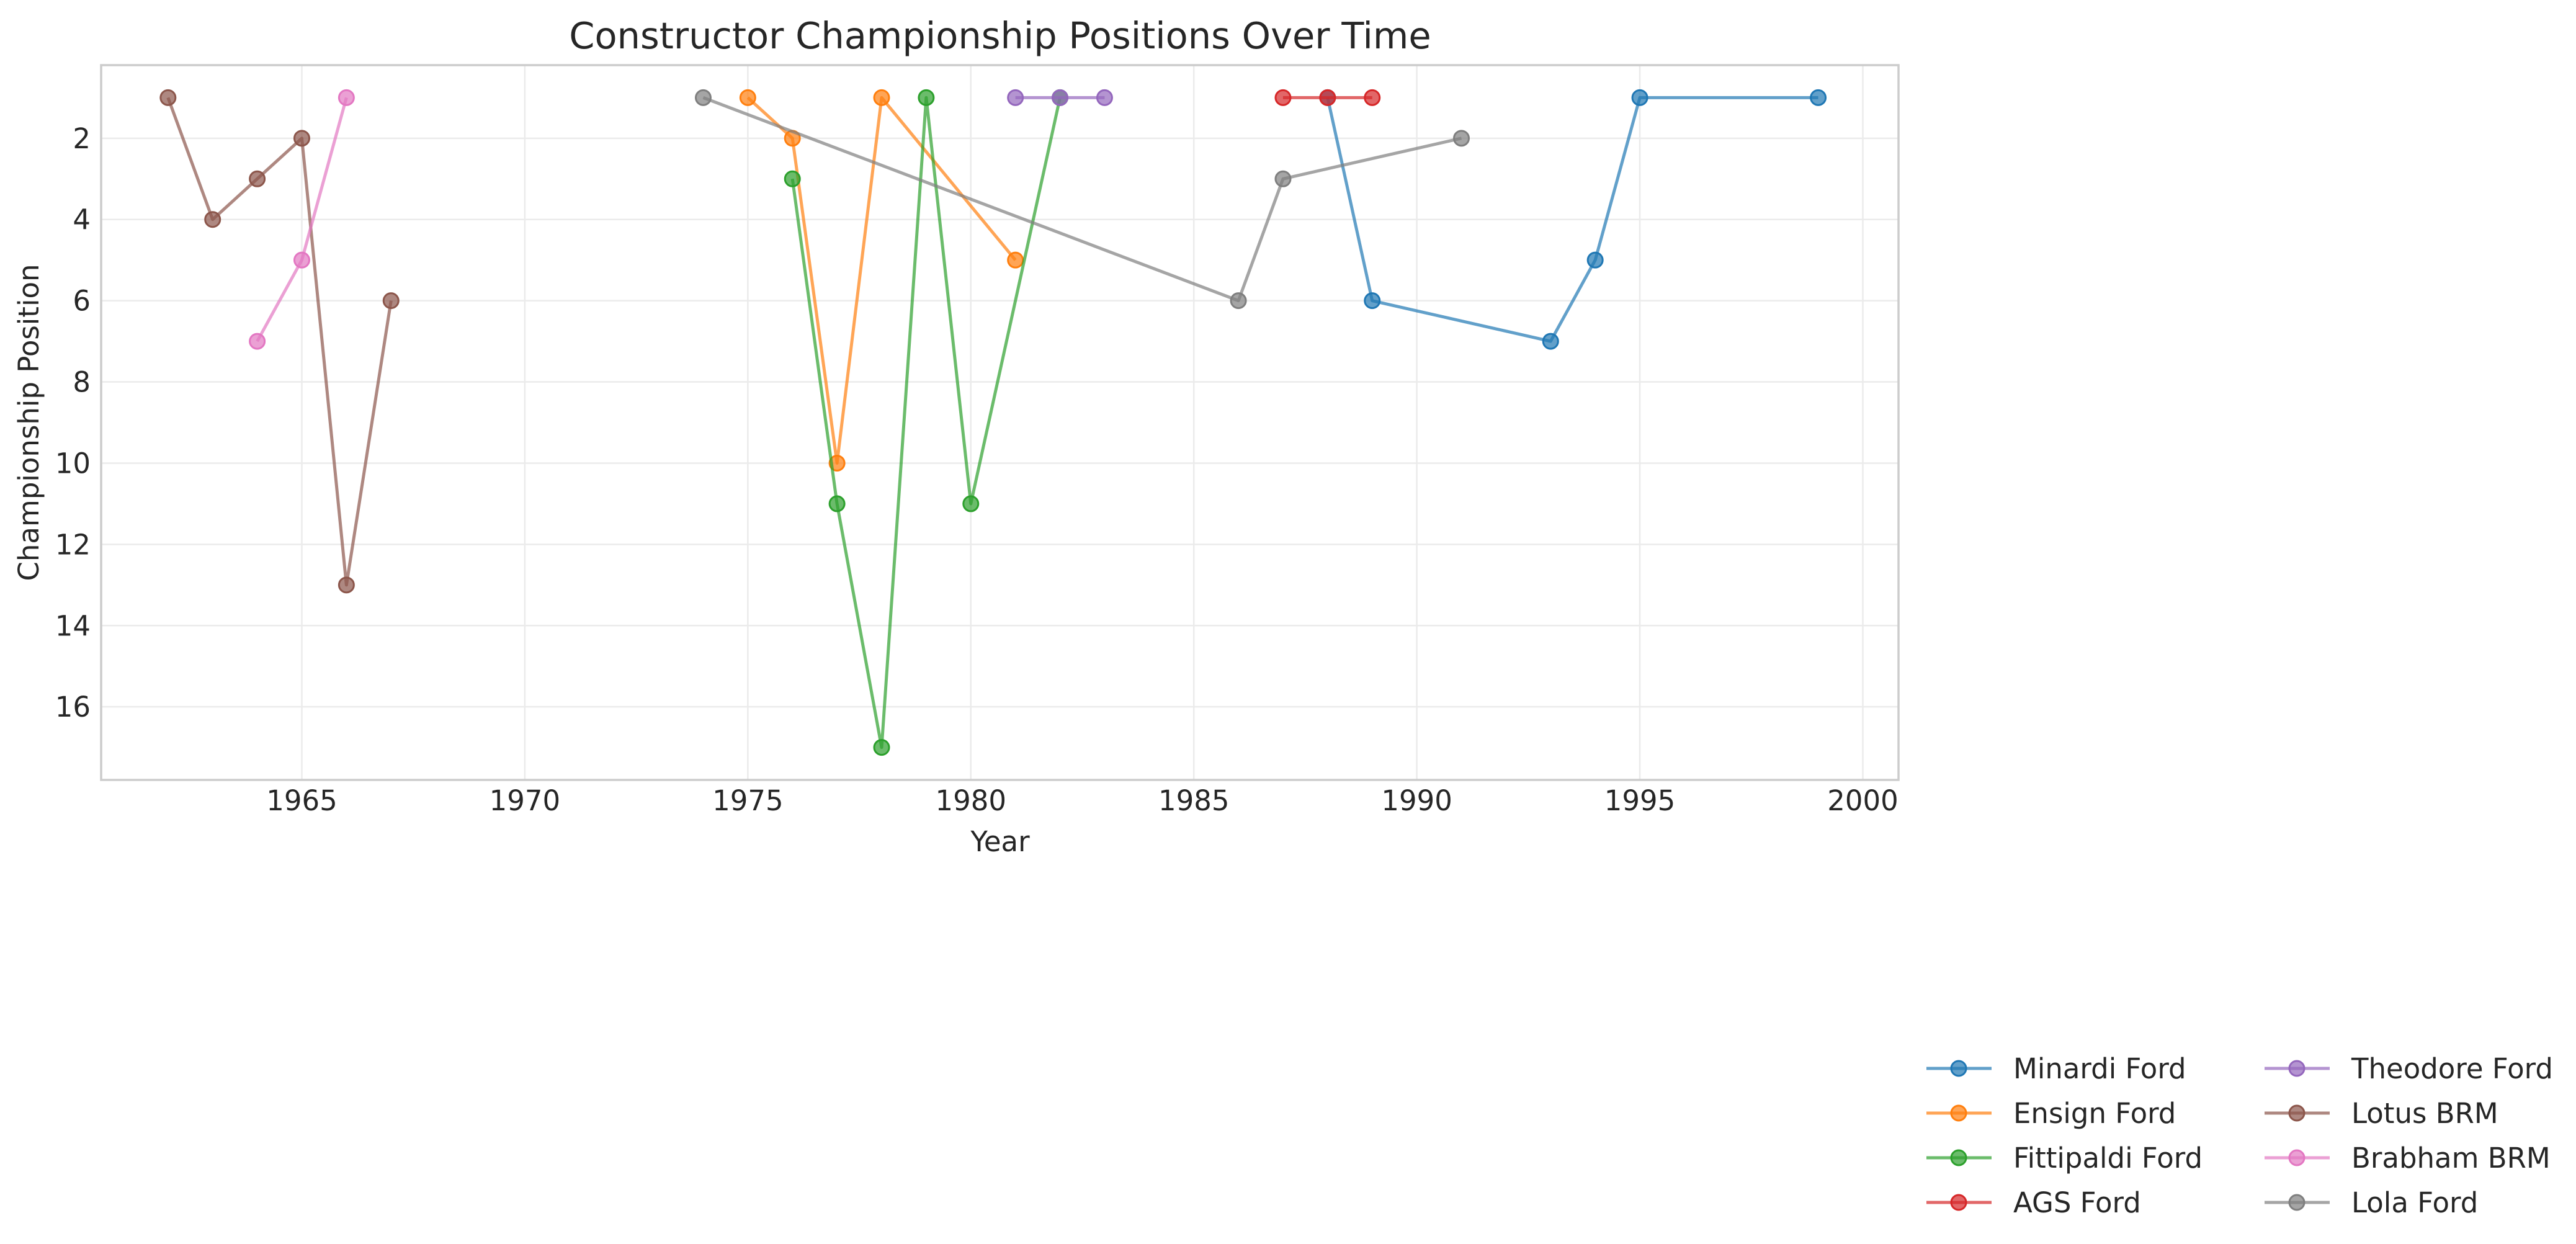  Describe the element at coordinates (1640, 800) in the screenshot. I see `x-tick-label: 1995` at that location.